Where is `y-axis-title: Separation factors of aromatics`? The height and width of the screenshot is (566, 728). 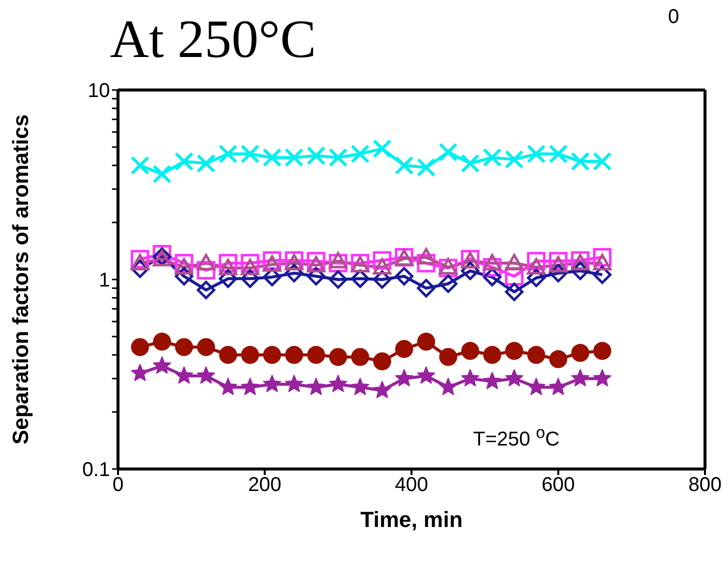
y-axis-title: Separation factors of aromatics is located at coordinates (20, 279).